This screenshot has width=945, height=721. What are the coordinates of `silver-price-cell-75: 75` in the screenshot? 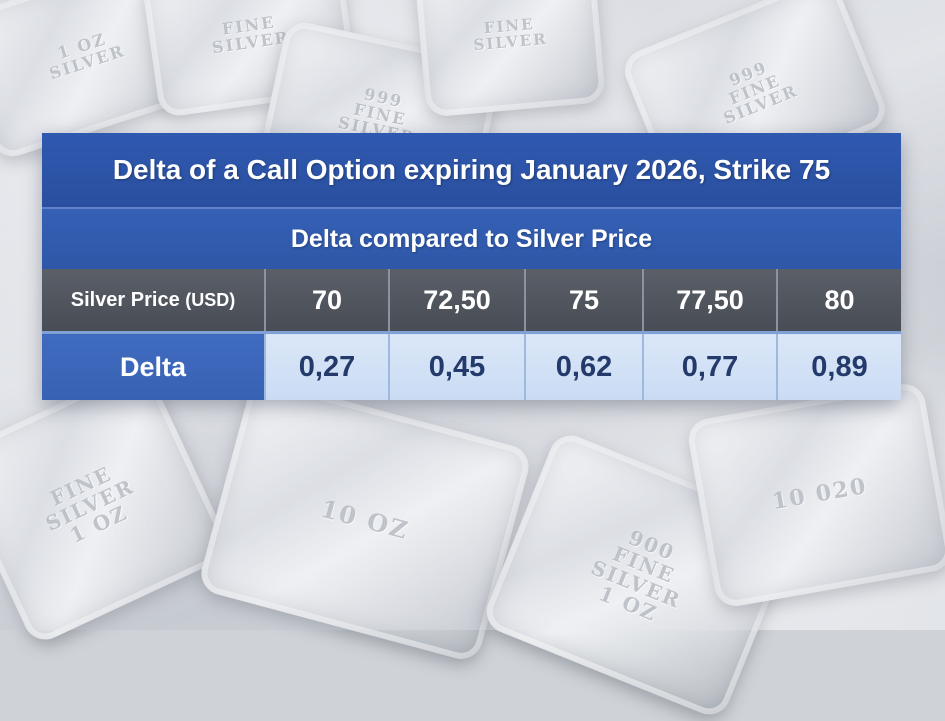 It's located at (583, 301).